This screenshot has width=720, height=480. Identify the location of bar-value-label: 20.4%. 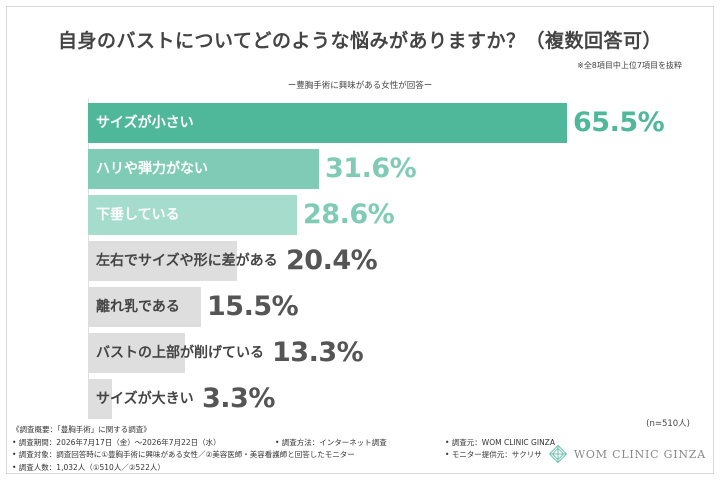
(332, 260).